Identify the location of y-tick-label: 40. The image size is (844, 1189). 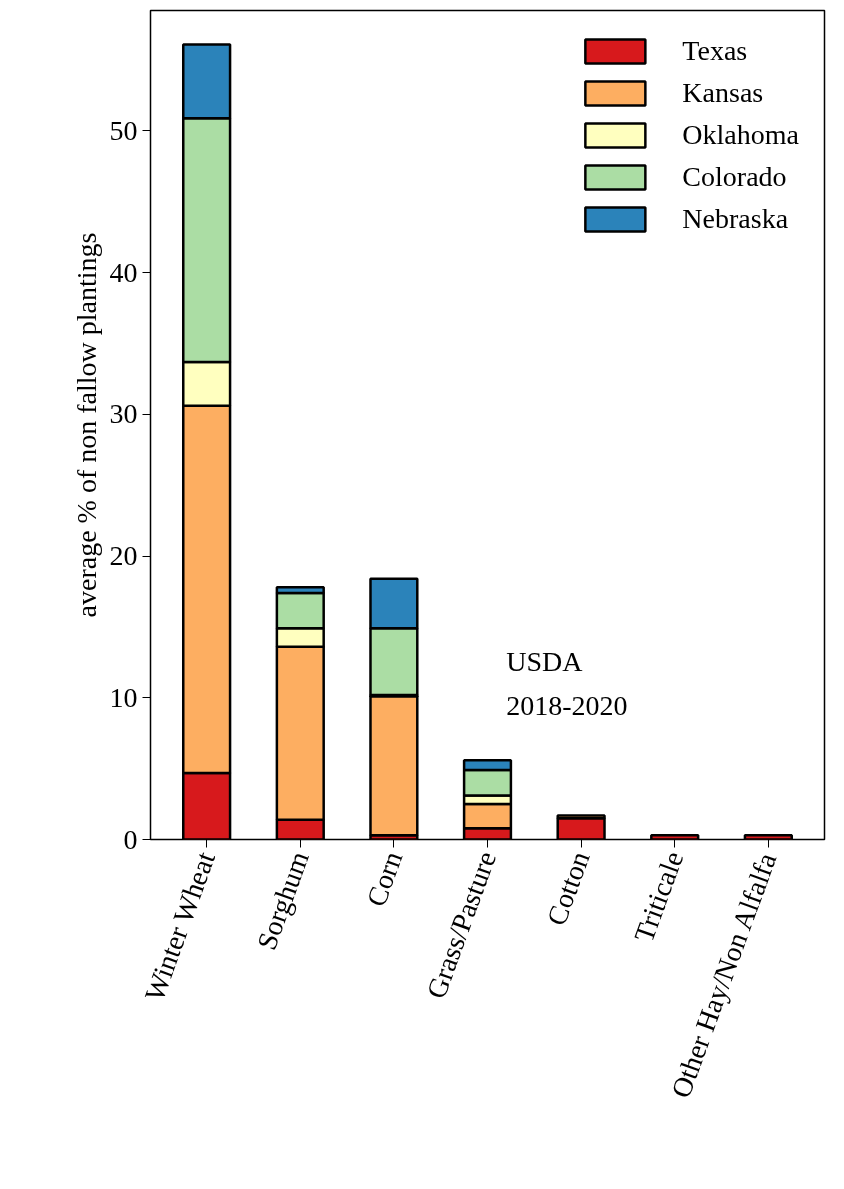
(123, 272).